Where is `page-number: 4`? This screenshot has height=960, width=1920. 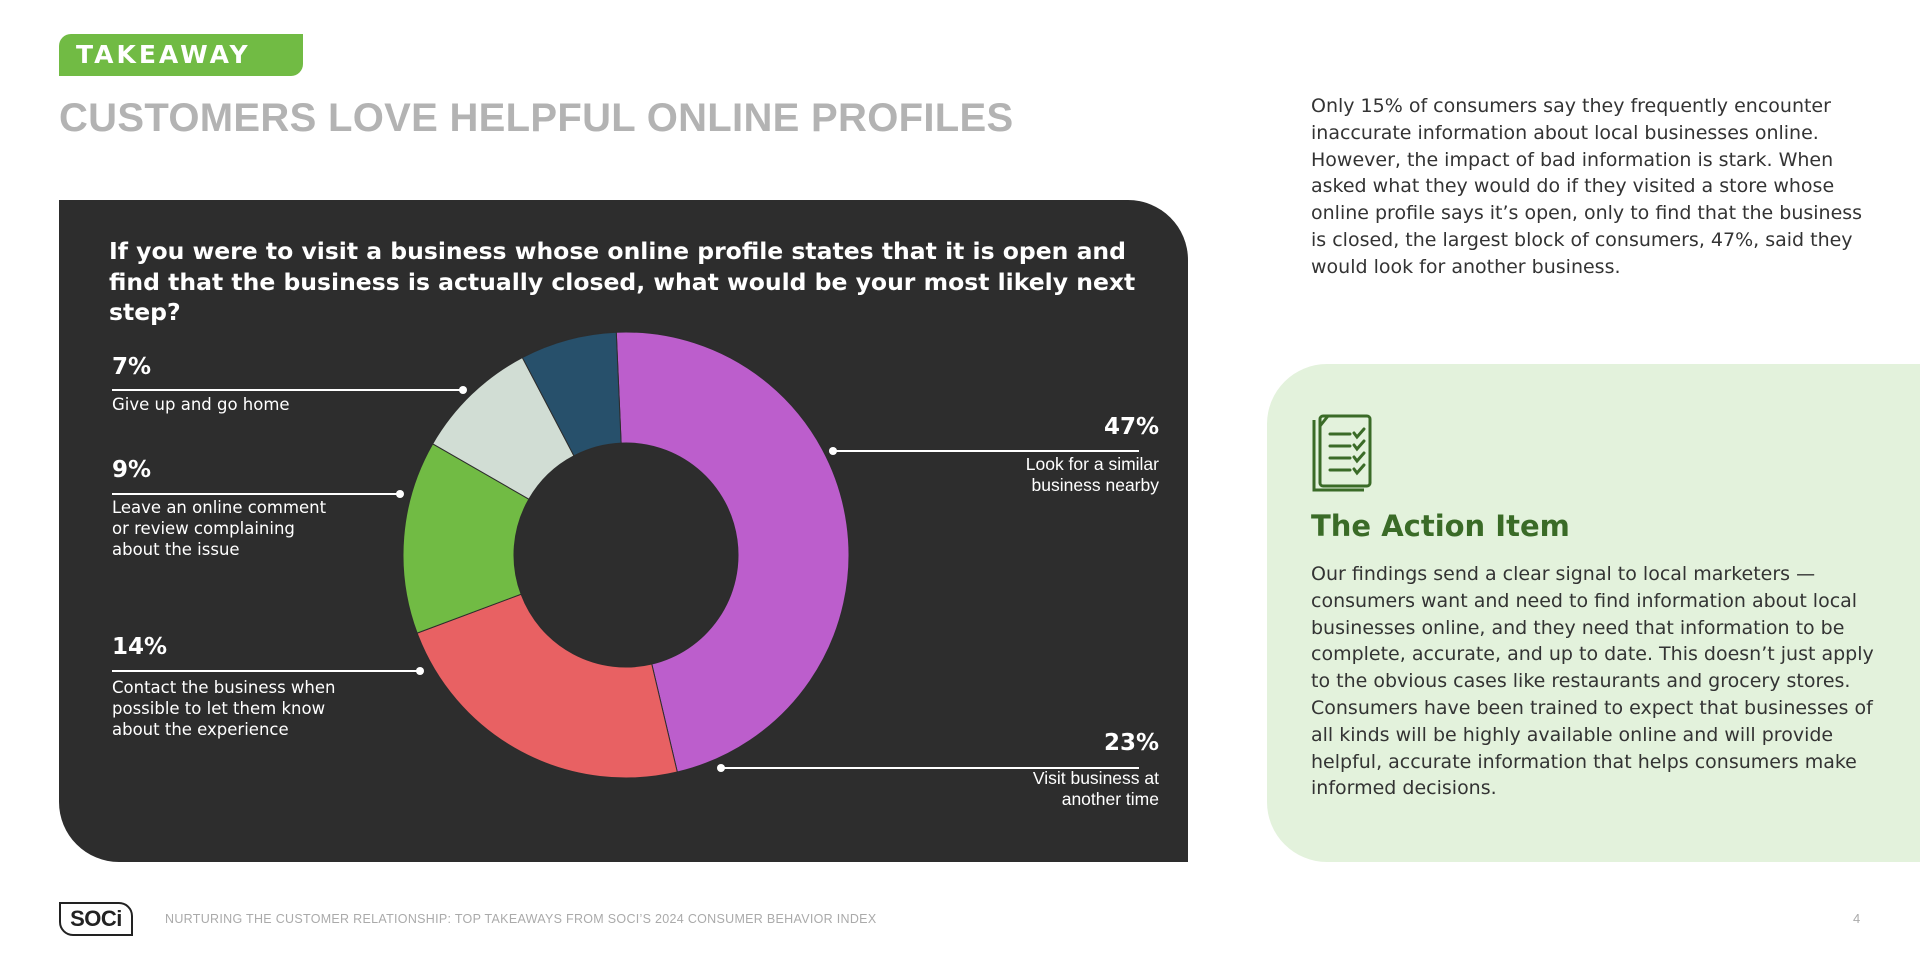
page-number: 4 is located at coordinates (1857, 918).